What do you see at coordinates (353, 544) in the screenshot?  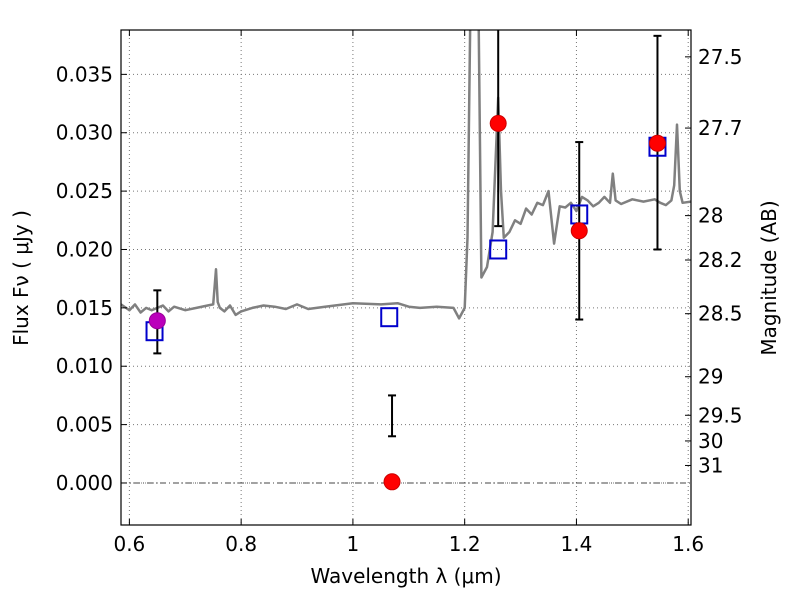 I see `x-tick-label-2: 1` at bounding box center [353, 544].